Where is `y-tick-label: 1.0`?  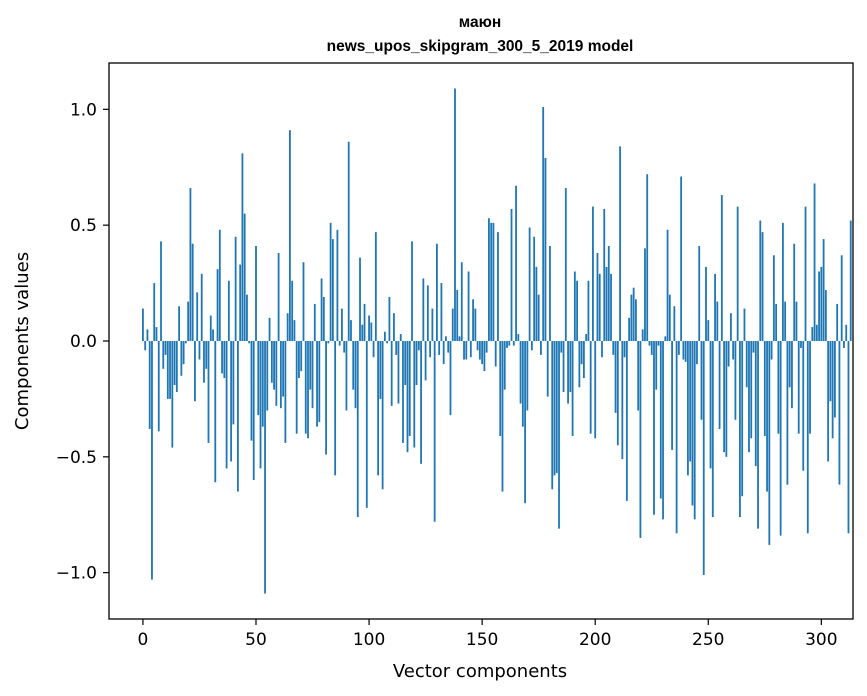 y-tick-label: 1.0 is located at coordinates (83, 110).